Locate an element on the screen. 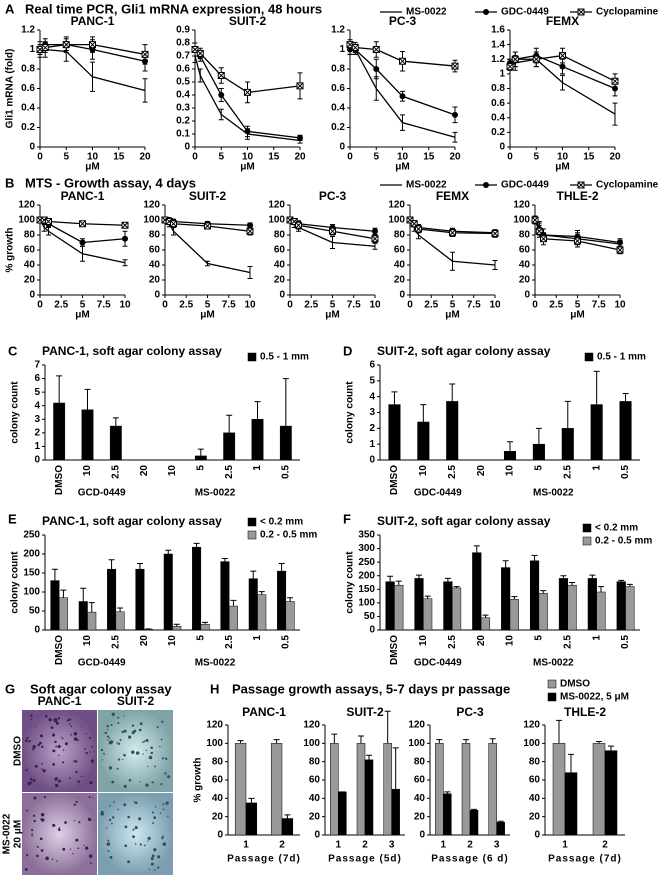 This screenshot has width=662, height=883. y-tick-label: 5 is located at coordinates (372, 380).